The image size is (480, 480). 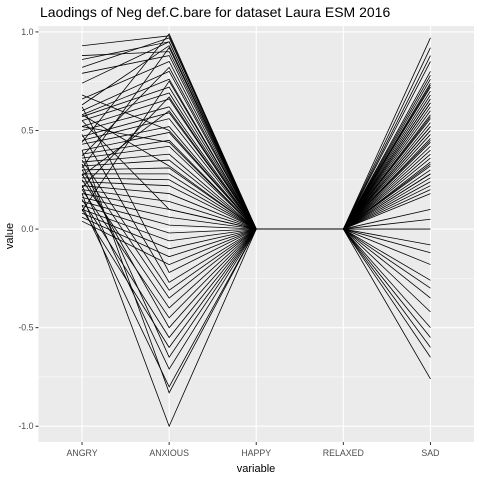 I want to click on y-tick-label: 0.0, so click(x=27, y=229).